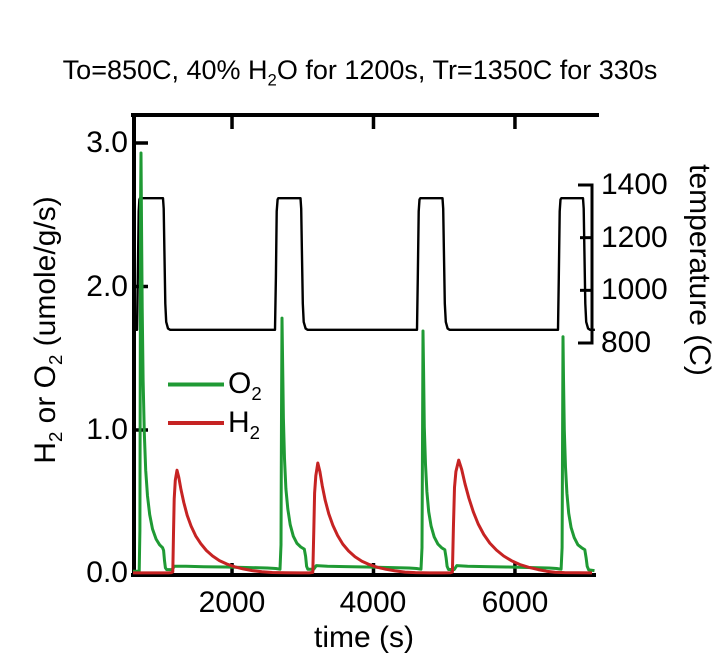 This screenshot has width=720, height=660. Describe the element at coordinates (244, 424) in the screenshot. I see `legend-label-h2: H2` at that location.